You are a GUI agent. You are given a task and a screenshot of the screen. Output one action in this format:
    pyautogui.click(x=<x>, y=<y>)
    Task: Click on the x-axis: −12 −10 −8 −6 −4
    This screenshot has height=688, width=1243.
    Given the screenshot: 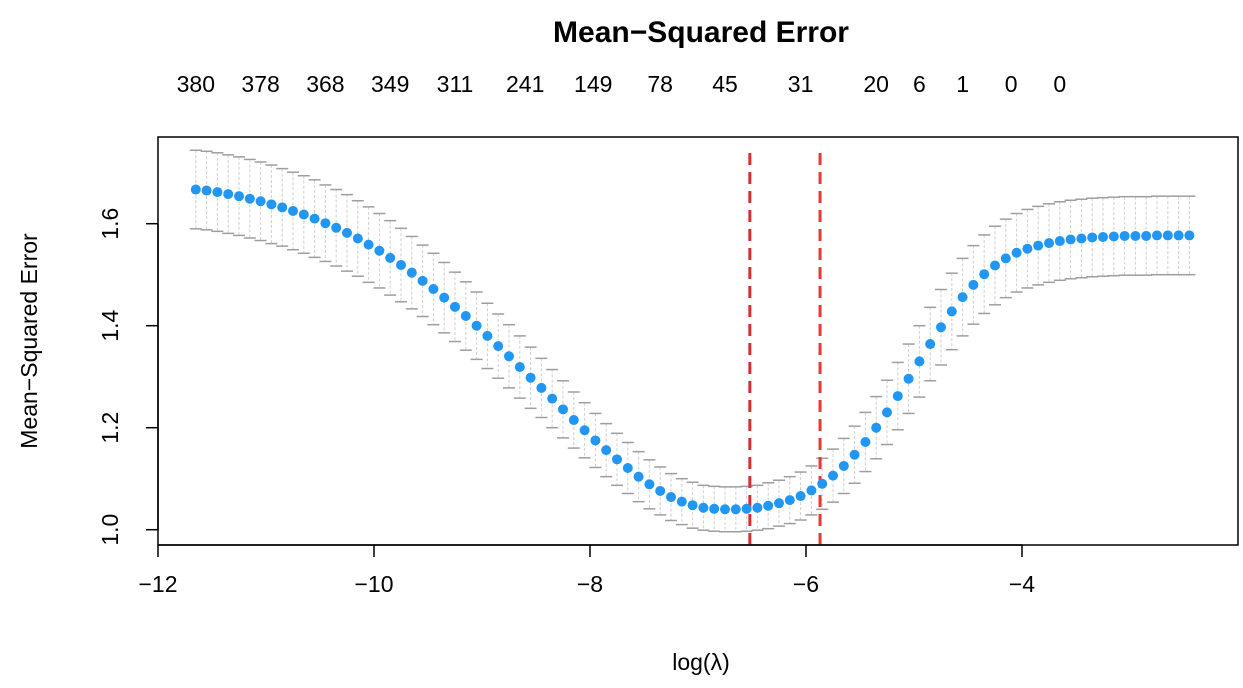 What is the action you would take?
    pyautogui.click(x=586, y=570)
    